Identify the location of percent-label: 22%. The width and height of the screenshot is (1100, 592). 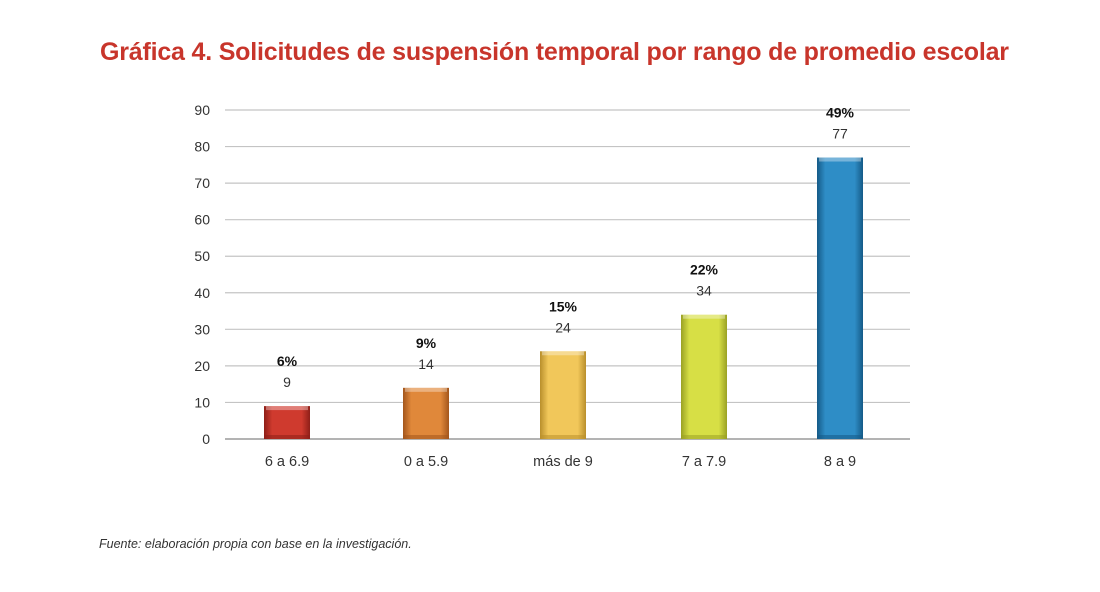
(704, 270).